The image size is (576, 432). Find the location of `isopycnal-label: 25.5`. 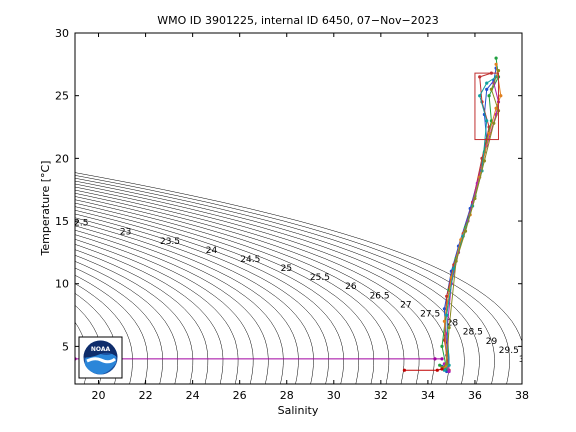

isopycnal-label: 25.5 is located at coordinates (320, 278).